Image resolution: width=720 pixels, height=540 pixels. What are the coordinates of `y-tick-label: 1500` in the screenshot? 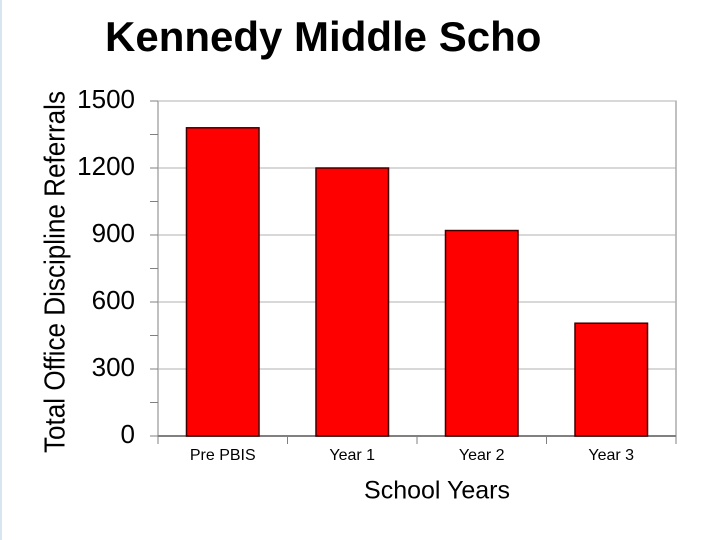 It's located at (106, 99).